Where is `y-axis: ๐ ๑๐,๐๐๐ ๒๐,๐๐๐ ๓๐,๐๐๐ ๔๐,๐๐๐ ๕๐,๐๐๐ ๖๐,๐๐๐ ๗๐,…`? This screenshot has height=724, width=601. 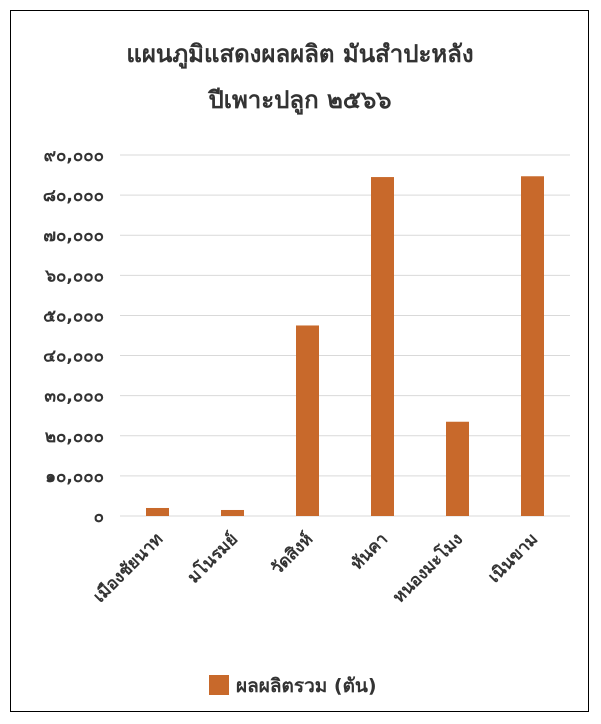
y-axis: ๐ ๑๐,๐๐๐ ๒๐,๐๐๐ ๓๐,๐๐๐ ๔๐,๐๐๐ ๕๐,๐๐๐ ๖๐,๐๐๐ ๗๐,… is located at coordinates (73, 336).